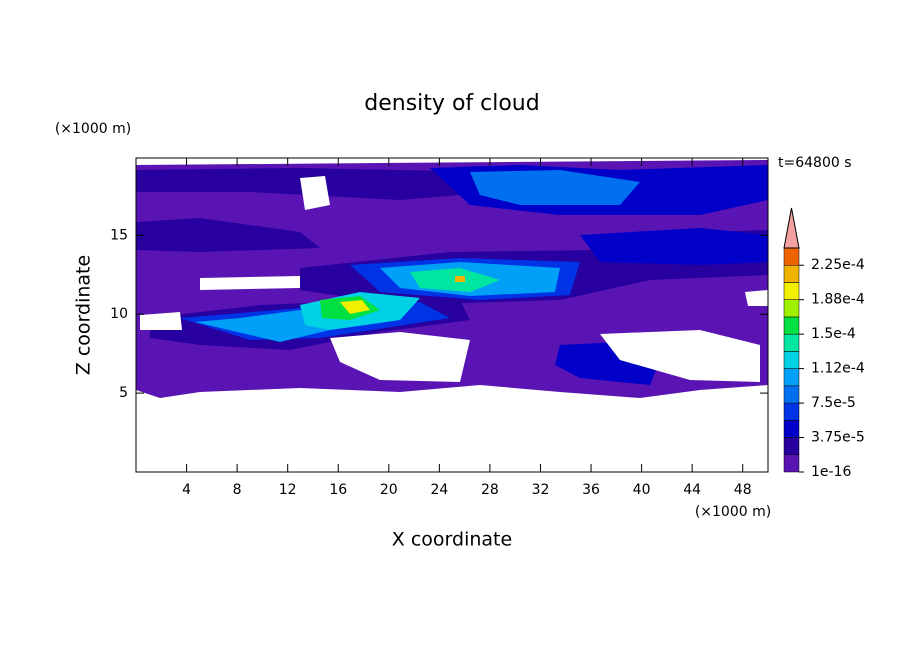  What do you see at coordinates (838, 265) in the screenshot?
I see `colorbar-label: 2.25e-4` at bounding box center [838, 265].